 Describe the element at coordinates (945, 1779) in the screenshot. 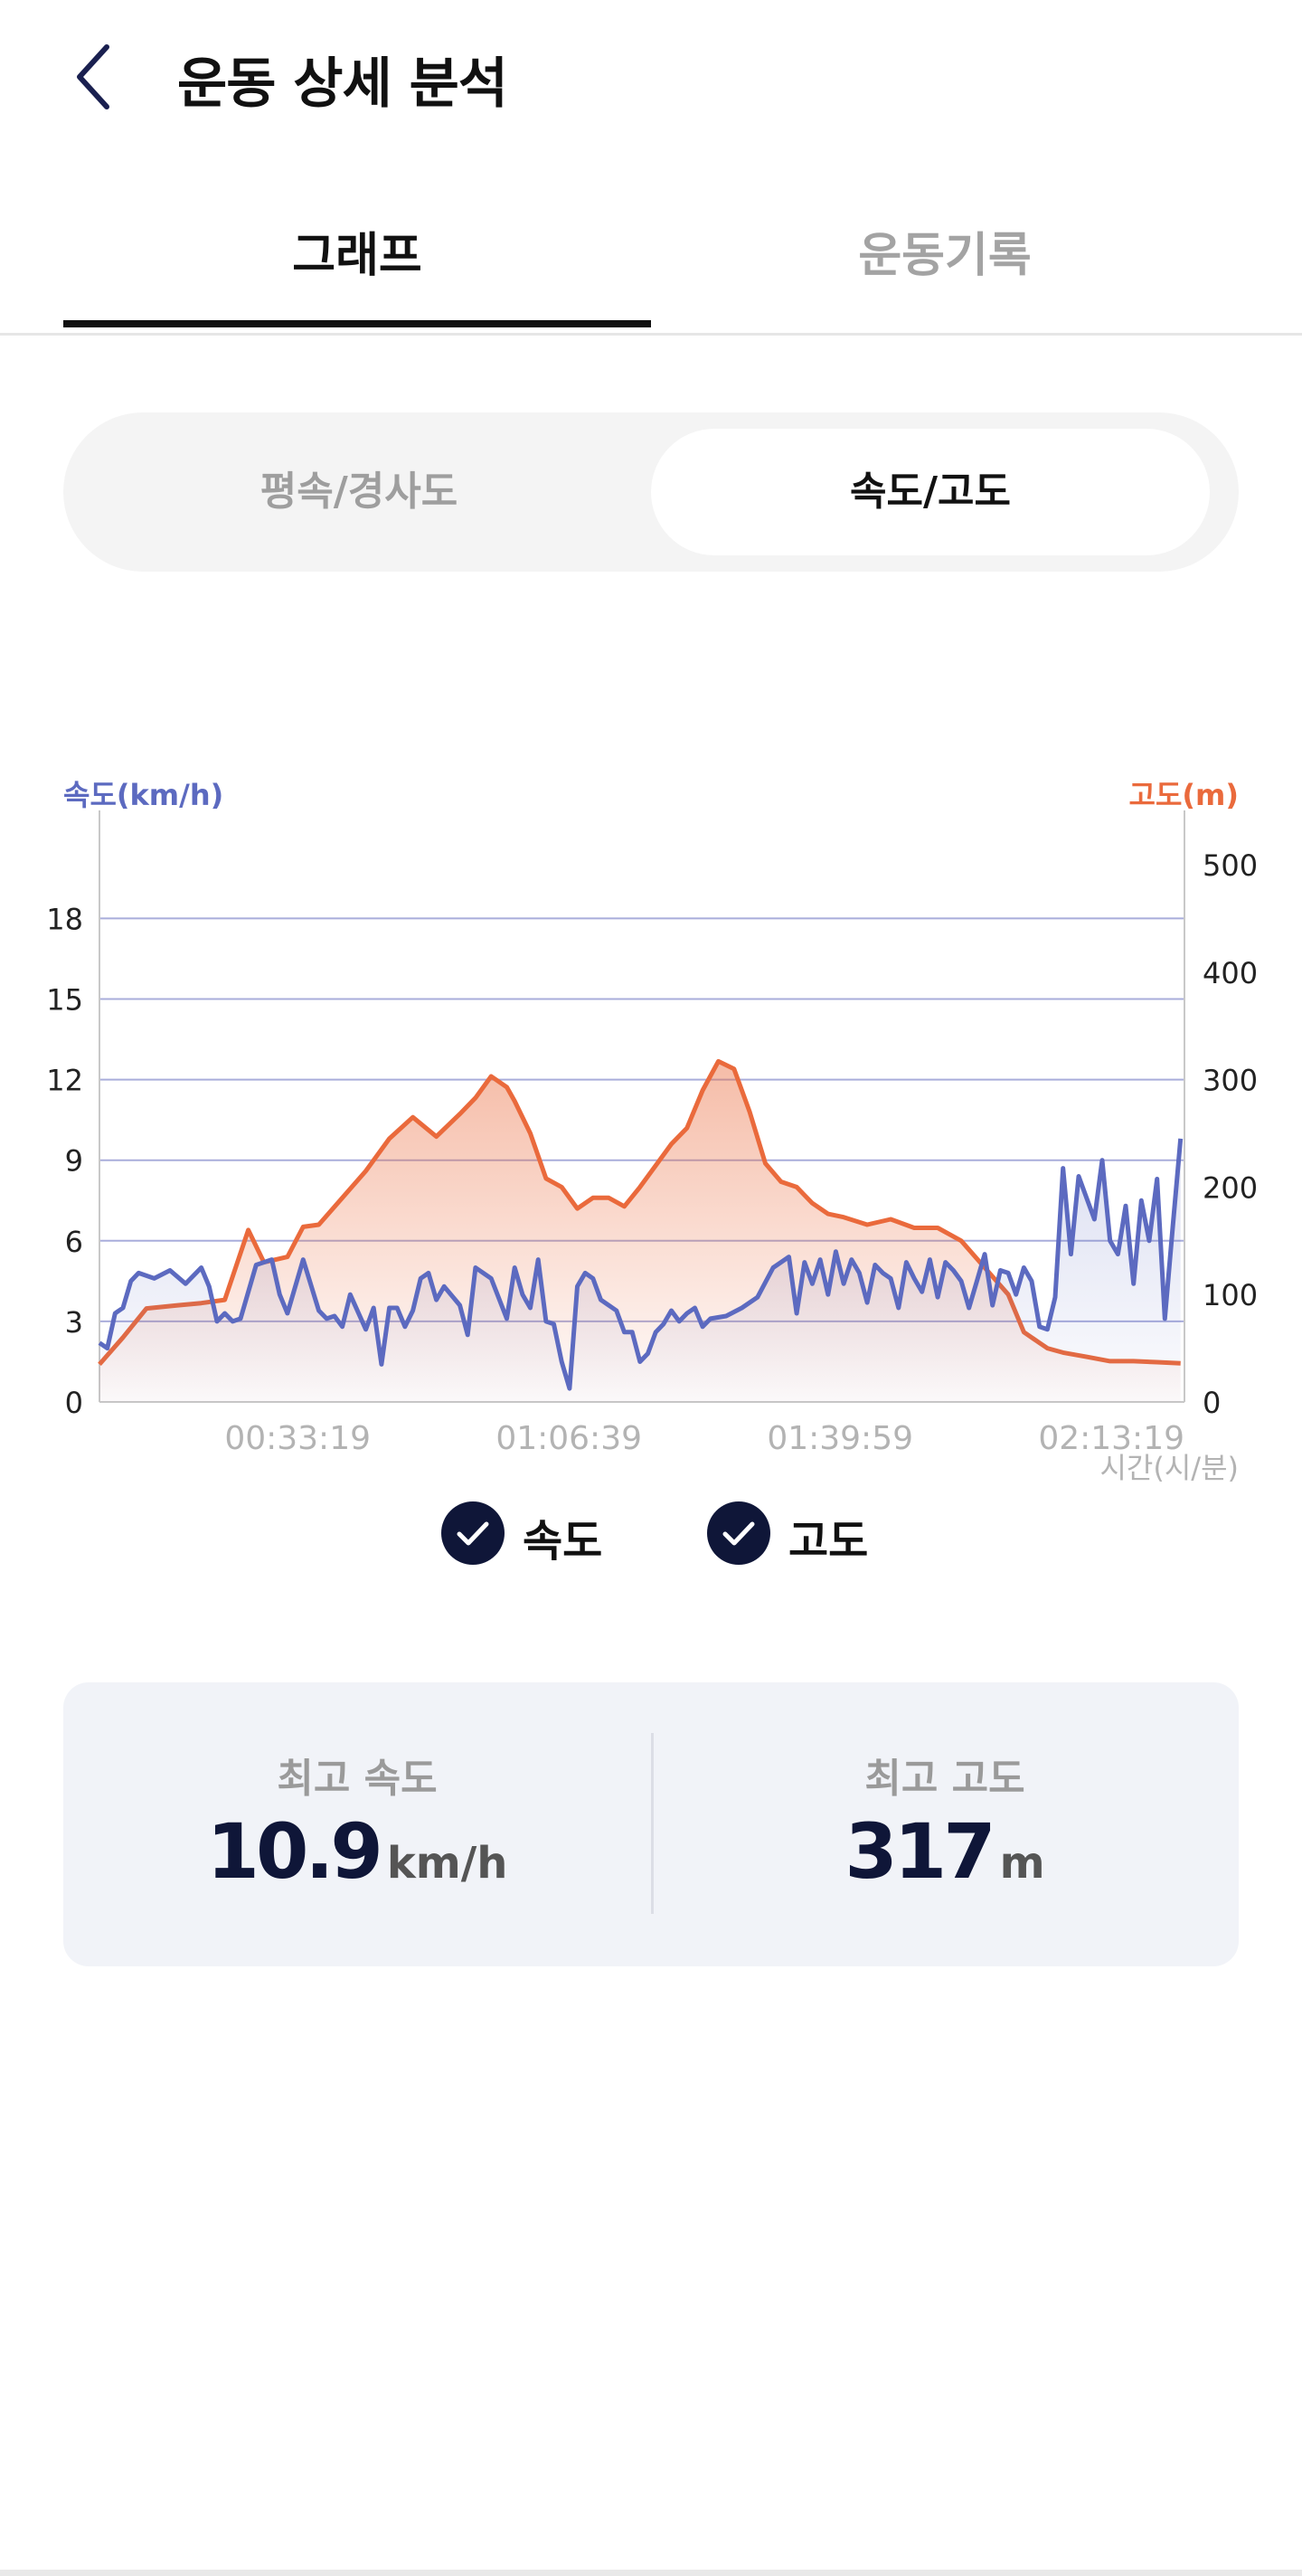

I see `max-altitude-label: 최고 고도` at that location.